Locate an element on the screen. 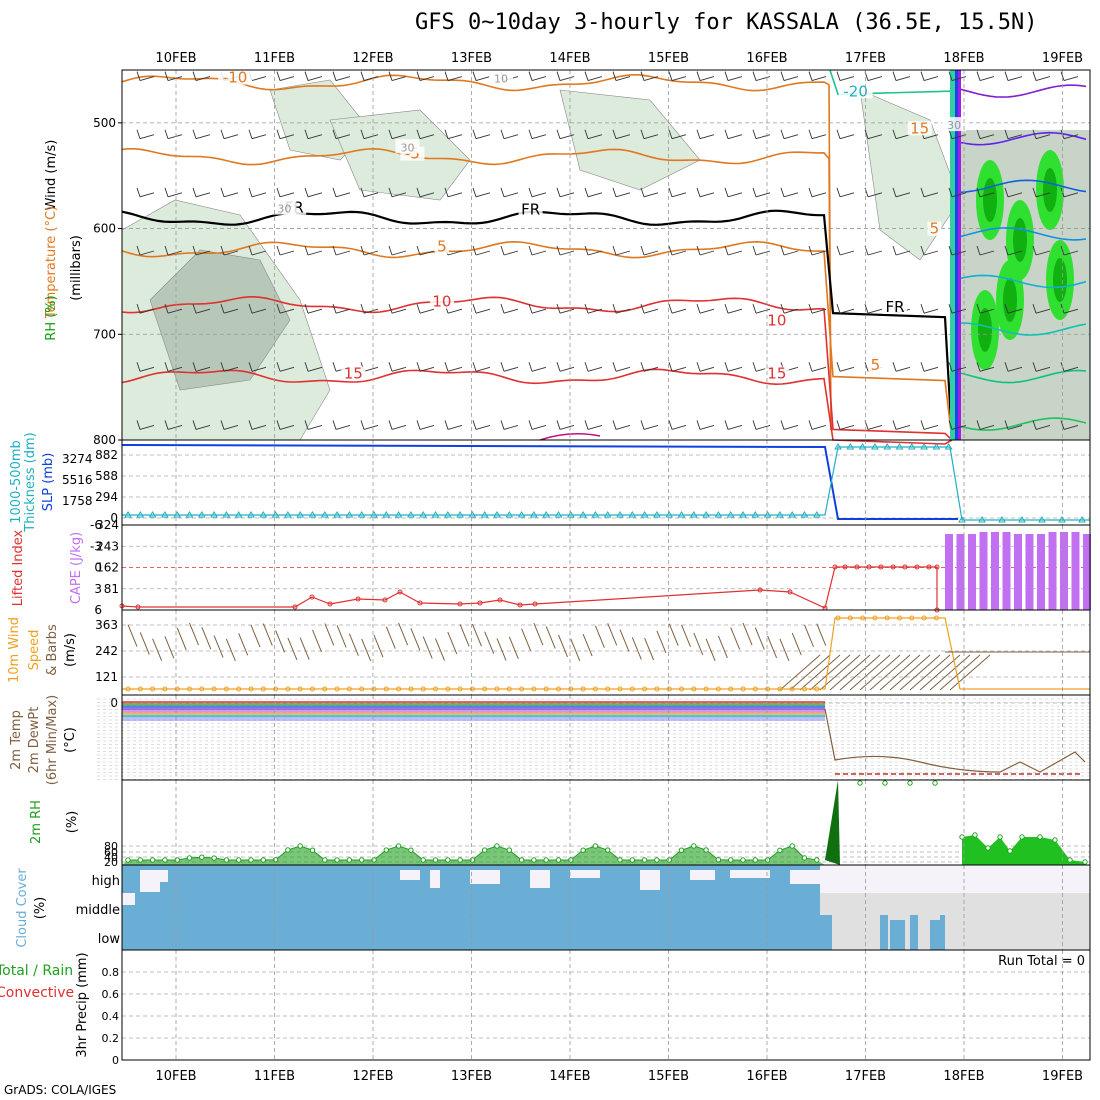 This screenshot has height=1100, width=1100. cloud-gap is located at coordinates (410, 875).